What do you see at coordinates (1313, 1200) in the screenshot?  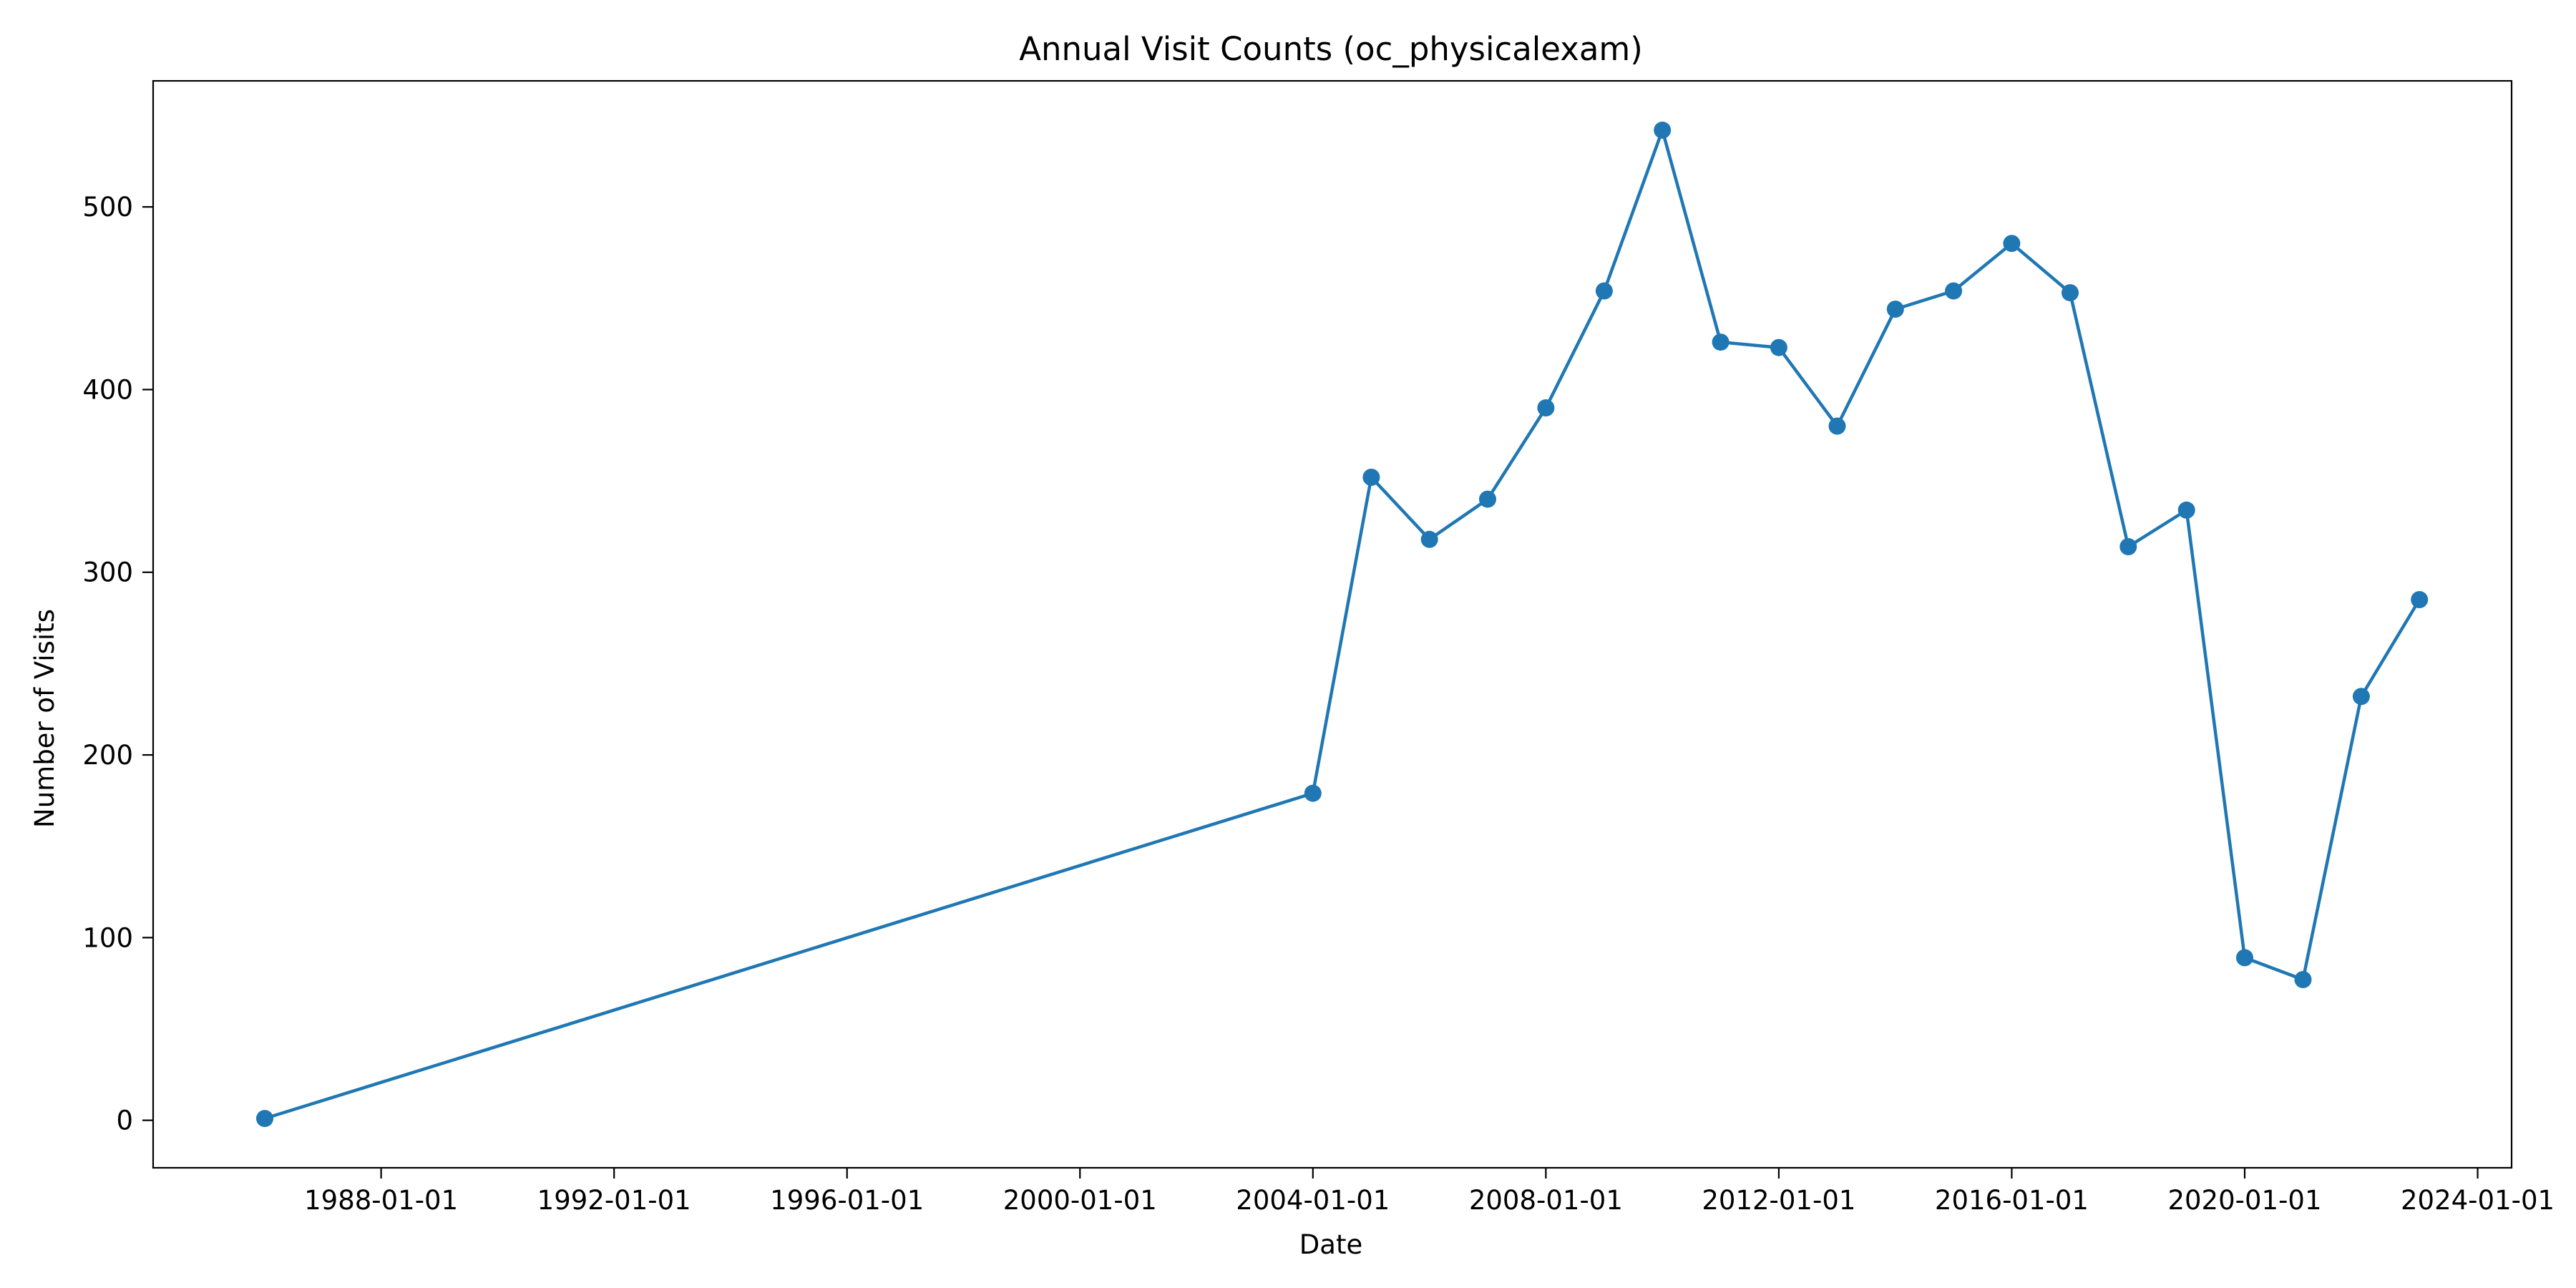 I see `x-tick-label: 2004-01-01` at bounding box center [1313, 1200].